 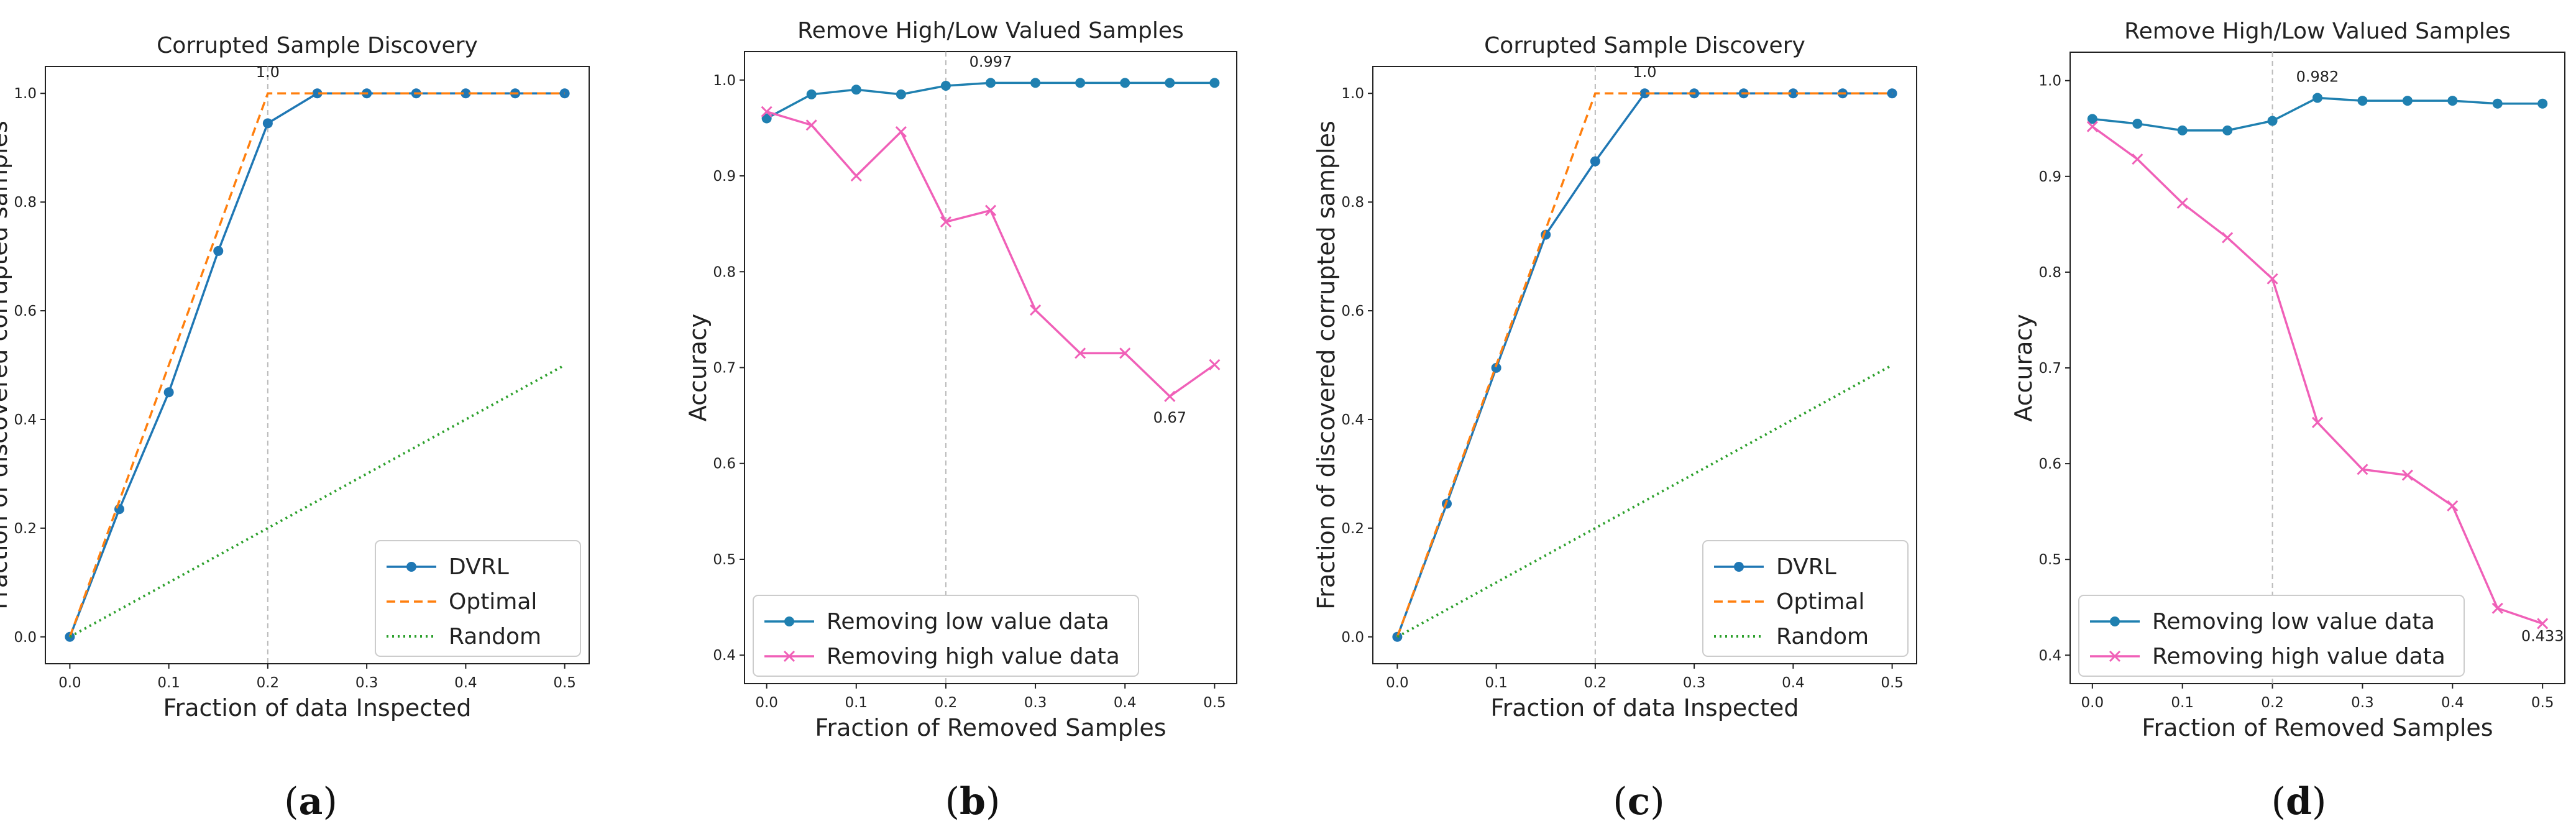 I want to click on value-annotation: 0.997, so click(x=990, y=62).